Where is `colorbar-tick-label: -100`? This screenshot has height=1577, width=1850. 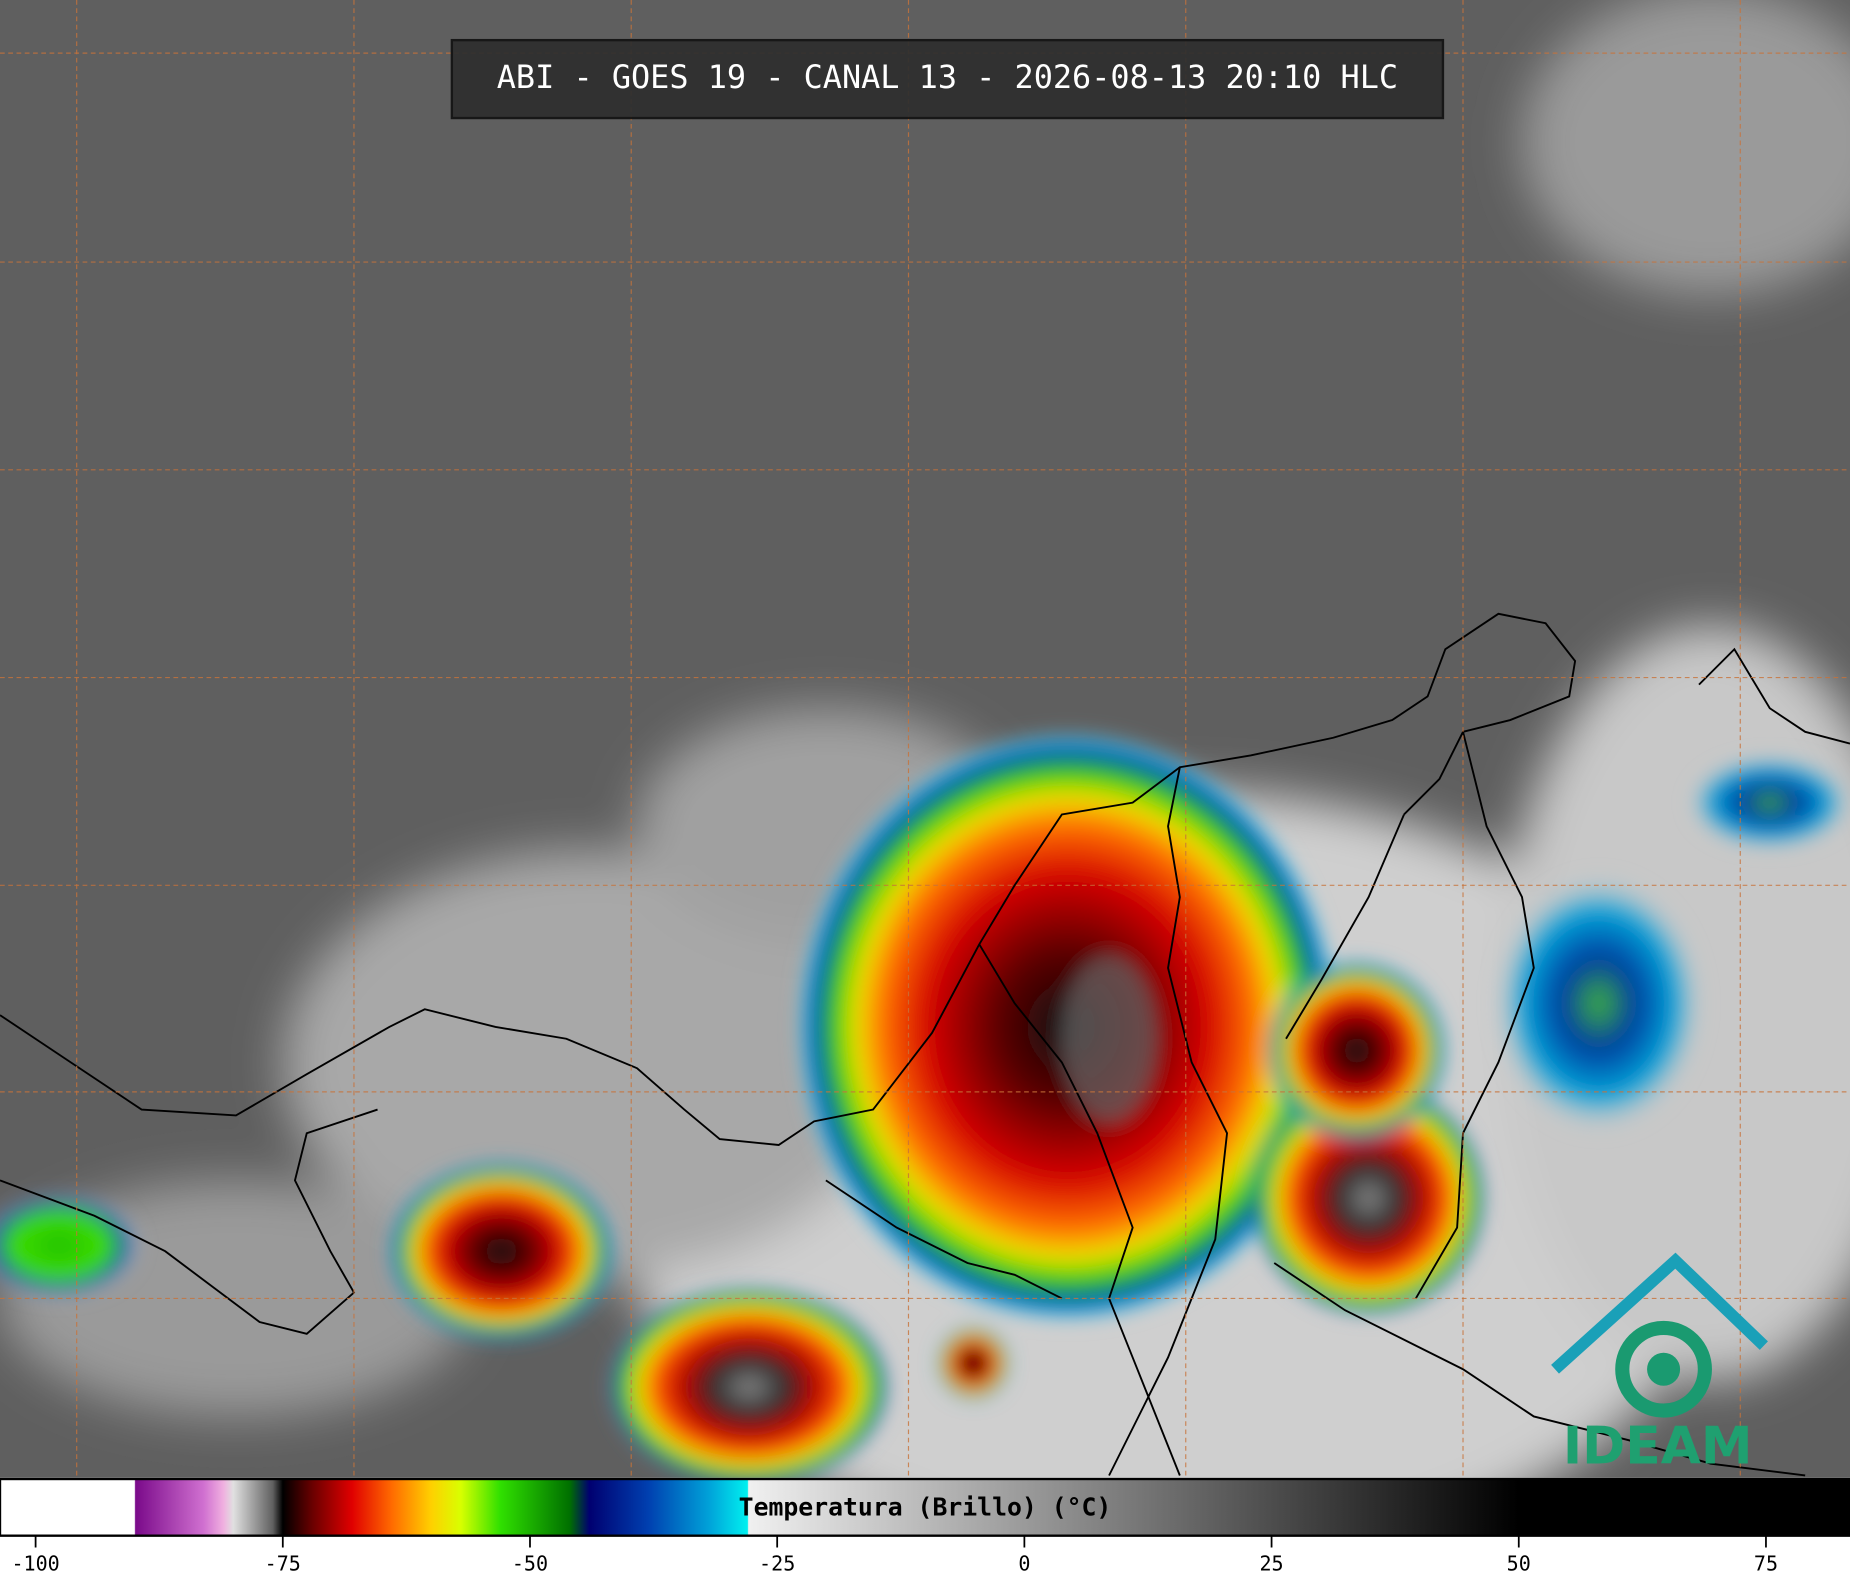
colorbar-tick-label: -100 is located at coordinates (35, 1564).